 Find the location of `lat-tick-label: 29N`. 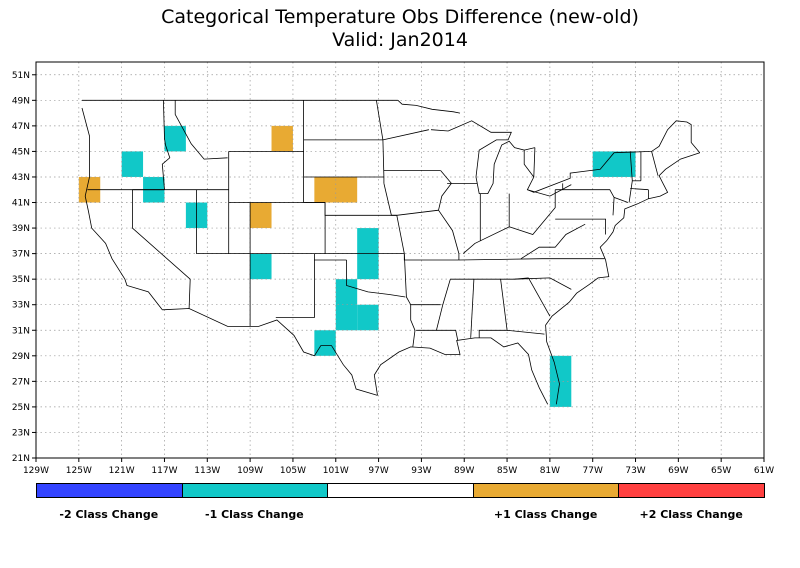

lat-tick-label: 29N is located at coordinates (21, 357).